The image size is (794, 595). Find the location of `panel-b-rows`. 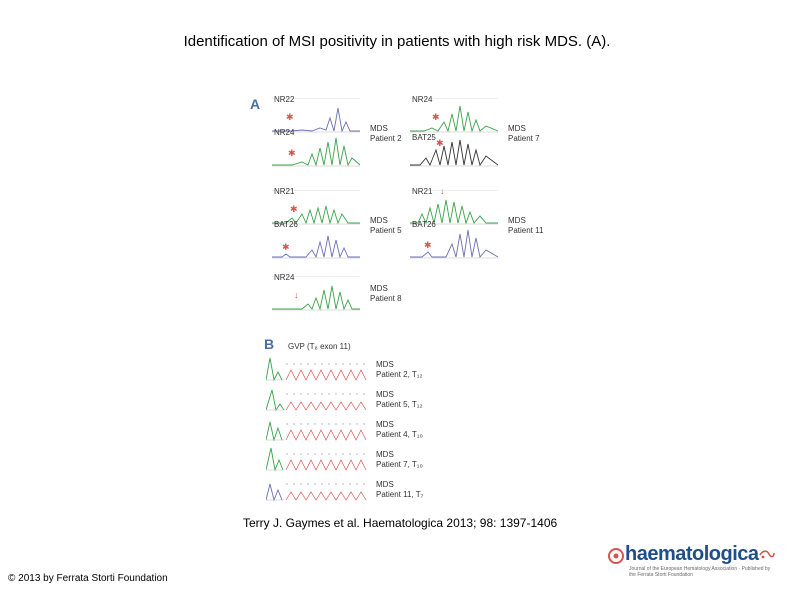

panel-b-rows is located at coordinates (319, 429).